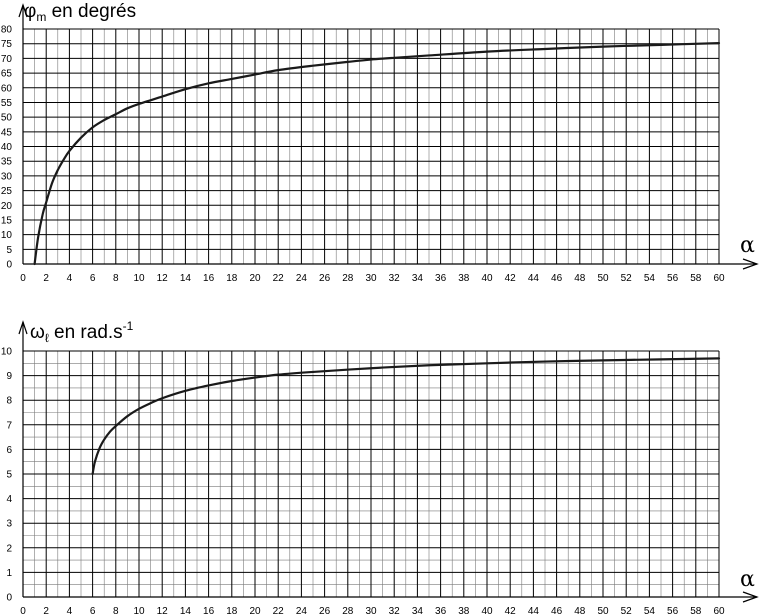 The height and width of the screenshot is (616, 764). Describe the element at coordinates (9, 499) in the screenshot. I see `y-tick-label: 4` at that location.